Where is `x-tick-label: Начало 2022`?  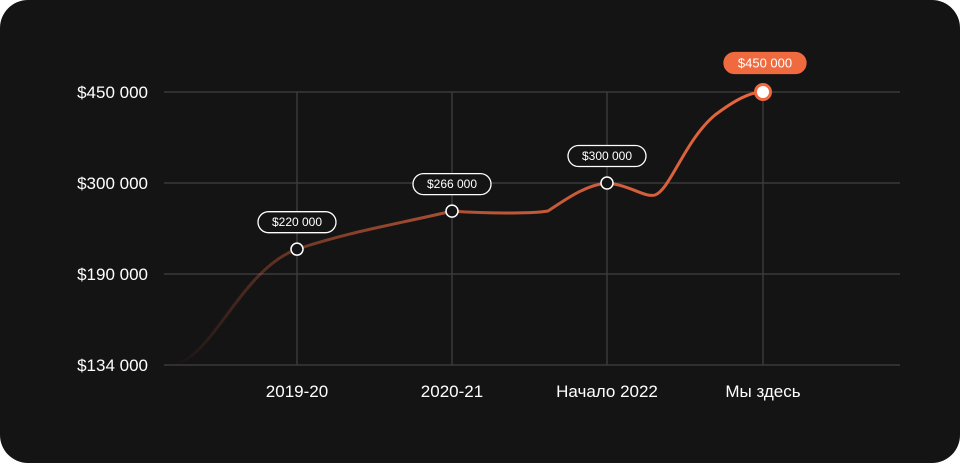
x-tick-label: Начало 2022 is located at coordinates (607, 391).